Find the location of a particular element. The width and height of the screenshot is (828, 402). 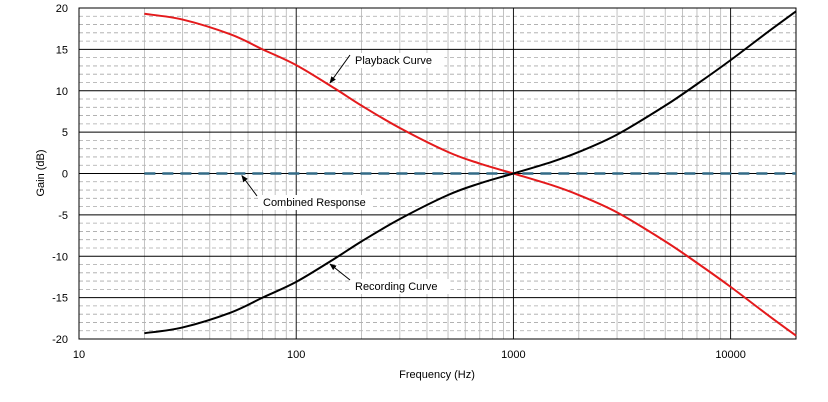

y-tick-label: 5 is located at coordinates (65, 133).